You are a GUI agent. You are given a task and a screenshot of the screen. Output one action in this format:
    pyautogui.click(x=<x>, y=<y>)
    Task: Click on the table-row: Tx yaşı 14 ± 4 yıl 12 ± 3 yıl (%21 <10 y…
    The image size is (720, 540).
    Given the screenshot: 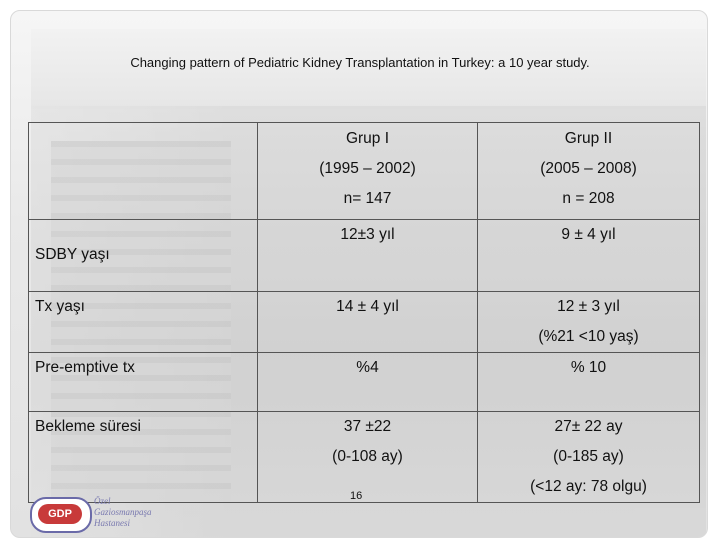 What is the action you would take?
    pyautogui.click(x=364, y=322)
    